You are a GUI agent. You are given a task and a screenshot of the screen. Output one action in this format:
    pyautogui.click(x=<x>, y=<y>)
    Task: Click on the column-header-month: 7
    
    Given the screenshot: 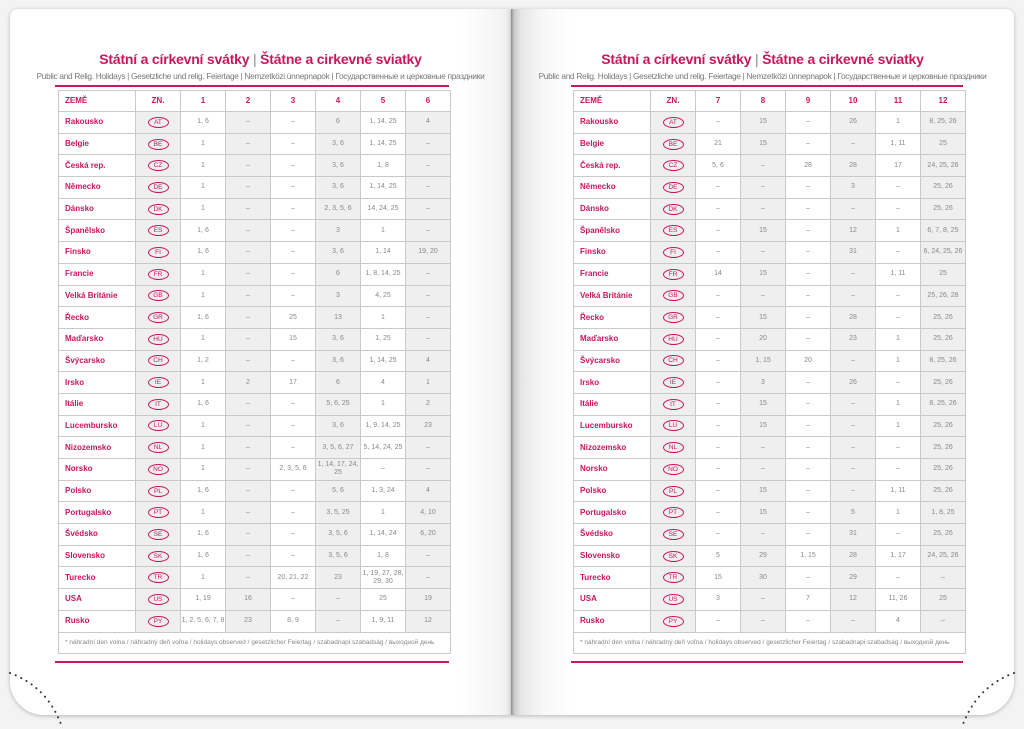 What is the action you would take?
    pyautogui.click(x=718, y=101)
    